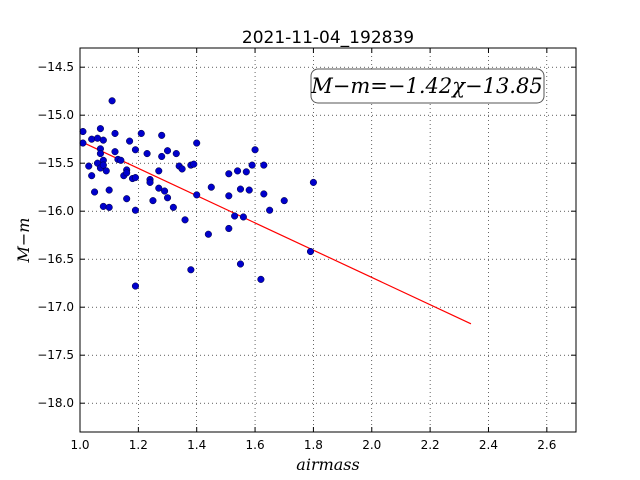 The height and width of the screenshot is (480, 640). What do you see at coordinates (196, 445) in the screenshot?
I see `x-tick-label: 1.4` at bounding box center [196, 445].